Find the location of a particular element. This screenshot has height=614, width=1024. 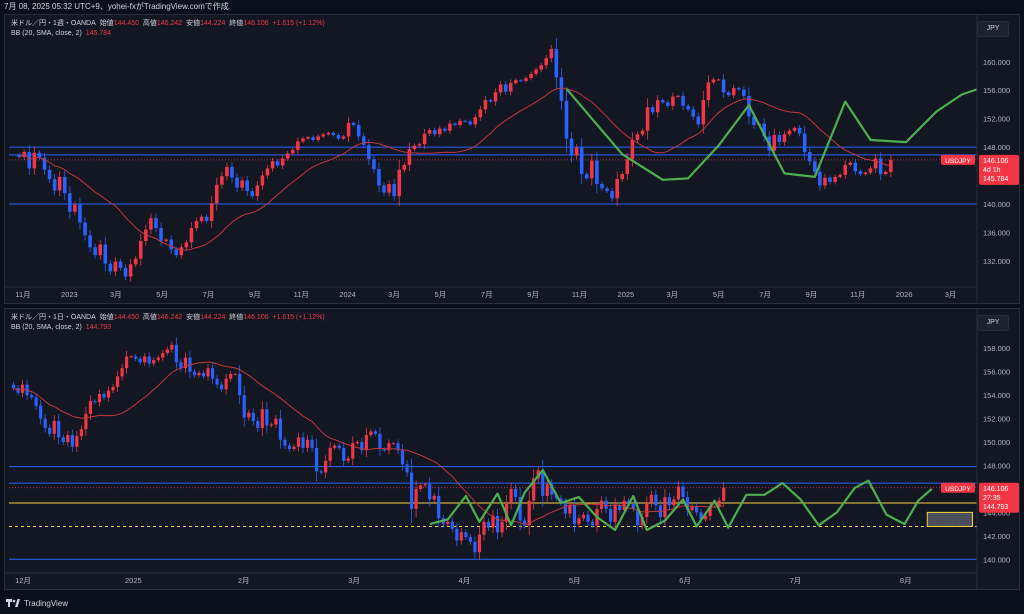

legend-low-label: 安値 is located at coordinates (193, 317).